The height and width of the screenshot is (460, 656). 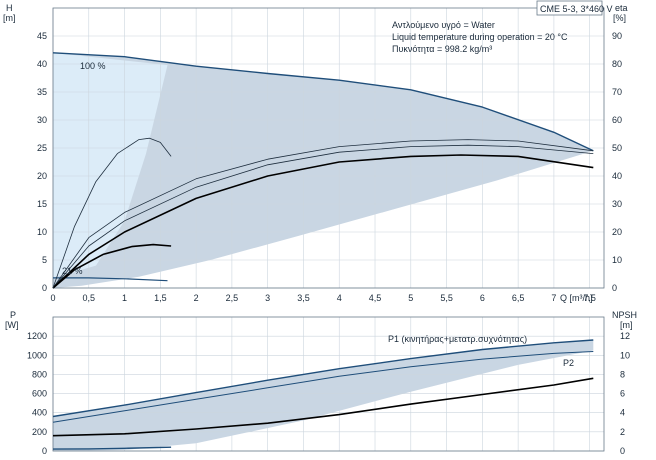 What do you see at coordinates (619, 18) in the screenshot?
I see `y-axis-unit-eta: [%]` at bounding box center [619, 18].